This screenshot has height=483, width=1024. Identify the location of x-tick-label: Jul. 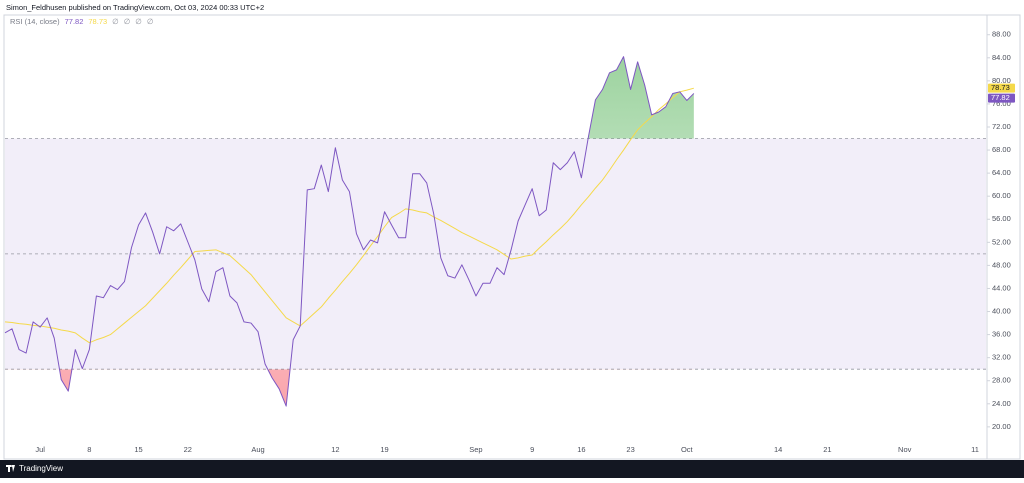
(40, 449).